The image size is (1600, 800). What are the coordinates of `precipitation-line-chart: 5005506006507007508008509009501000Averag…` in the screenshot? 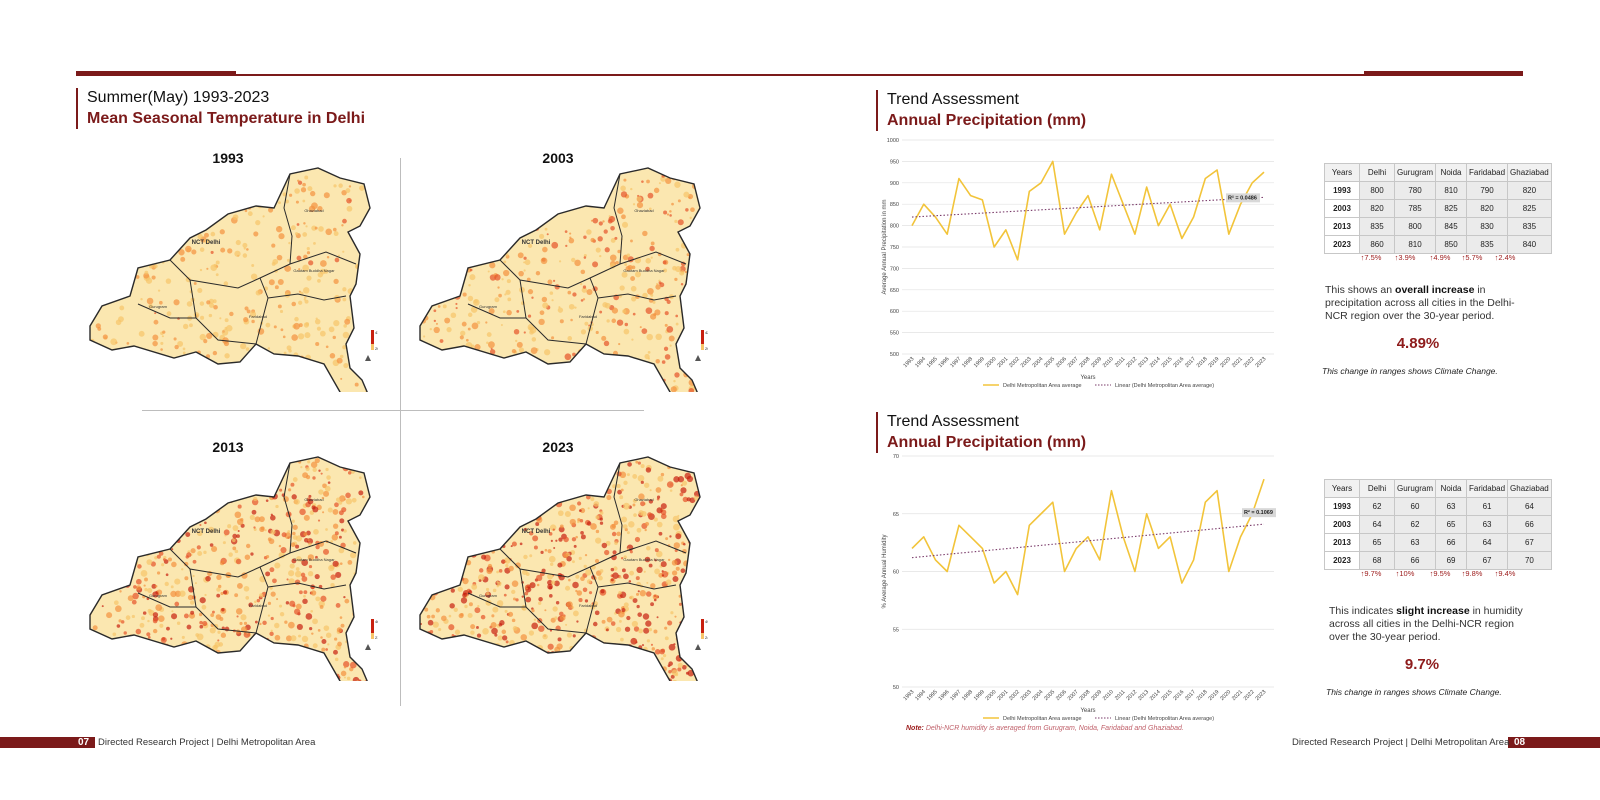 It's located at (1078, 263).